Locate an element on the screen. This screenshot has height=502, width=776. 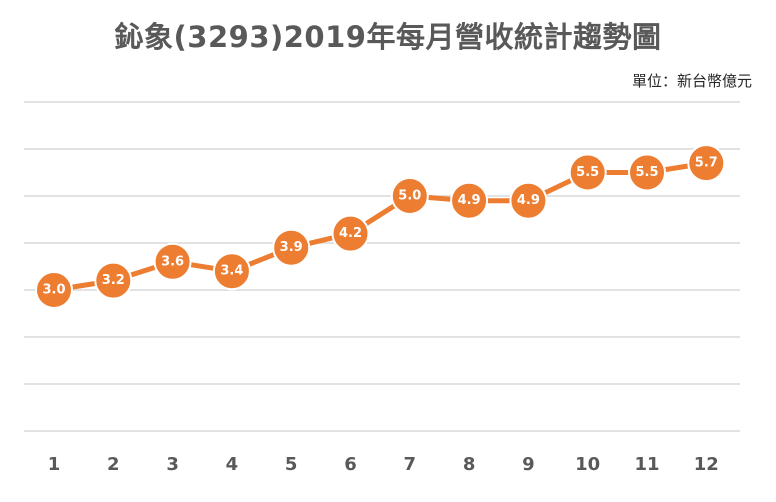
data-label: 5.7 is located at coordinates (706, 163).